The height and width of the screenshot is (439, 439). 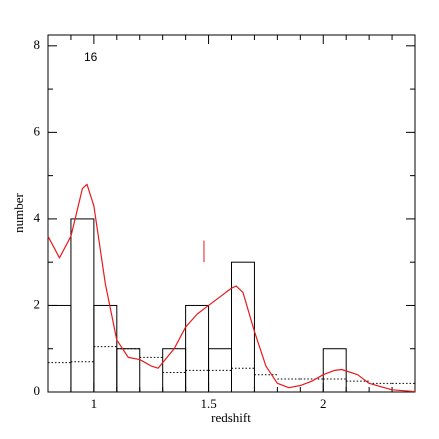 What do you see at coordinates (91, 57) in the screenshot?
I see `annotation: 16` at bounding box center [91, 57].